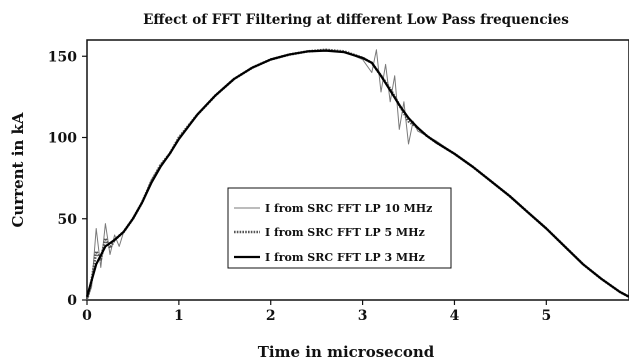  What do you see at coordinates (346, 351) in the screenshot?
I see `x-axis-label: Time in microsecond` at bounding box center [346, 351].